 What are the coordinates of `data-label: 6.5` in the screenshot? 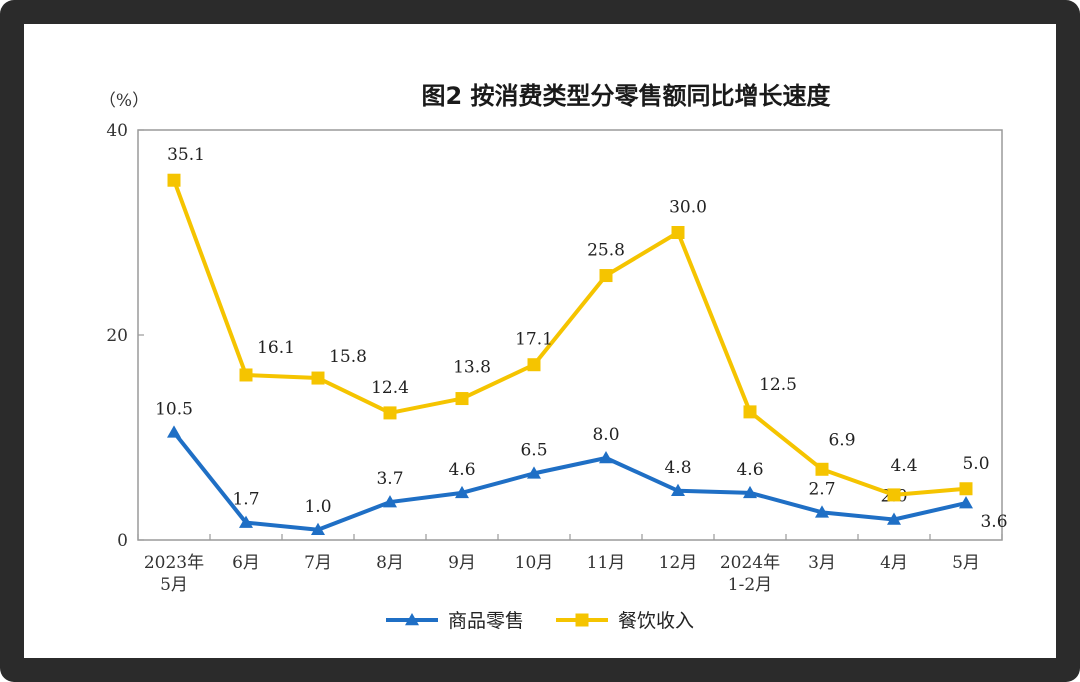 It's located at (533, 450).